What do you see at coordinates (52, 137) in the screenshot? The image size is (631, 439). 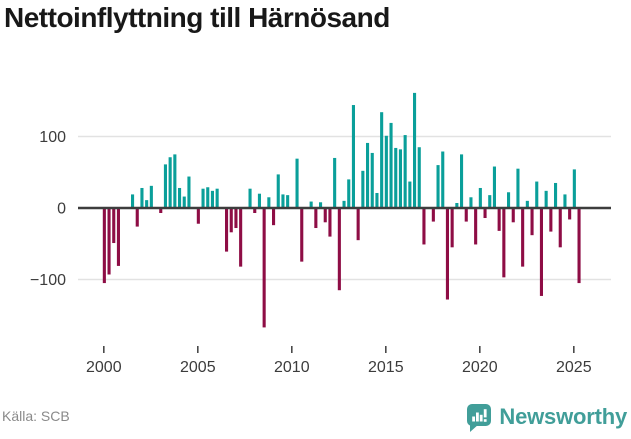 I see `y-tick-label: 100` at bounding box center [52, 137].